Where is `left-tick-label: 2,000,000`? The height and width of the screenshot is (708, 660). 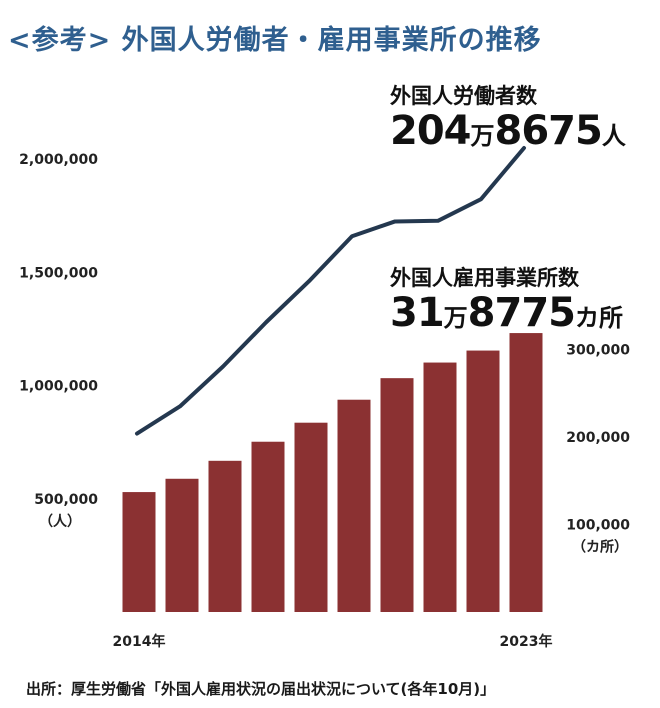
left-tick-label: 2,000,000 is located at coordinates (58, 160).